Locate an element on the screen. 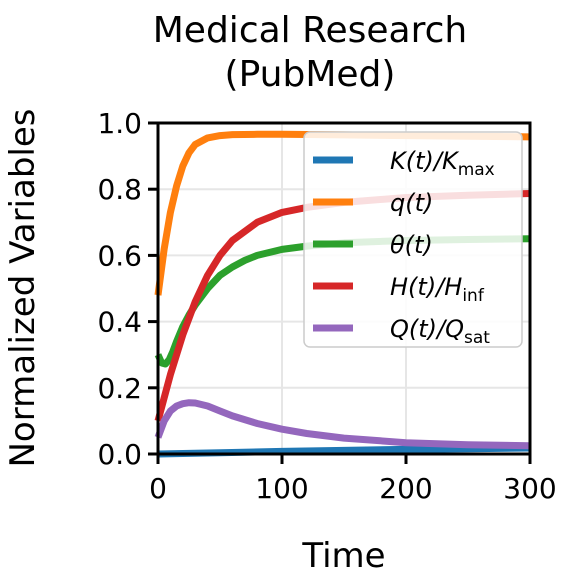 Image resolution: width=571 pixels, height=574 pixels. series-line is located at coordinates (342, 424).